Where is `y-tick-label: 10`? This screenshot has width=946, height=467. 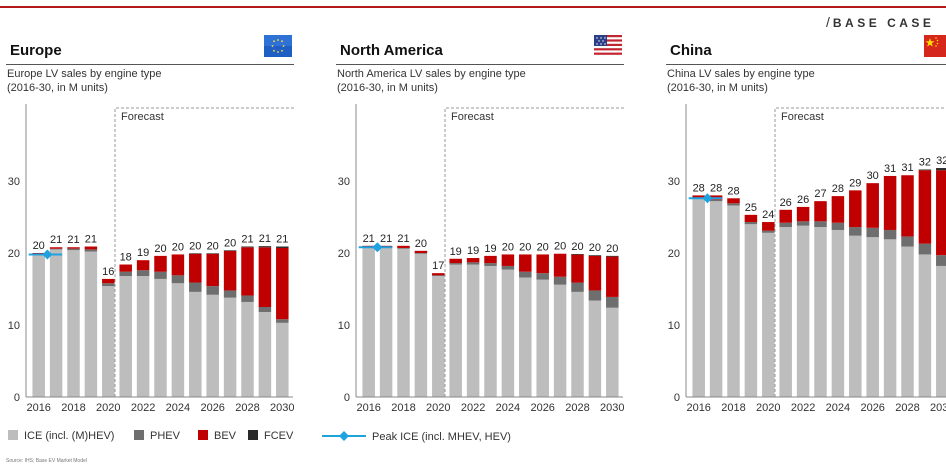
y-tick-label: 10 is located at coordinates (344, 326).